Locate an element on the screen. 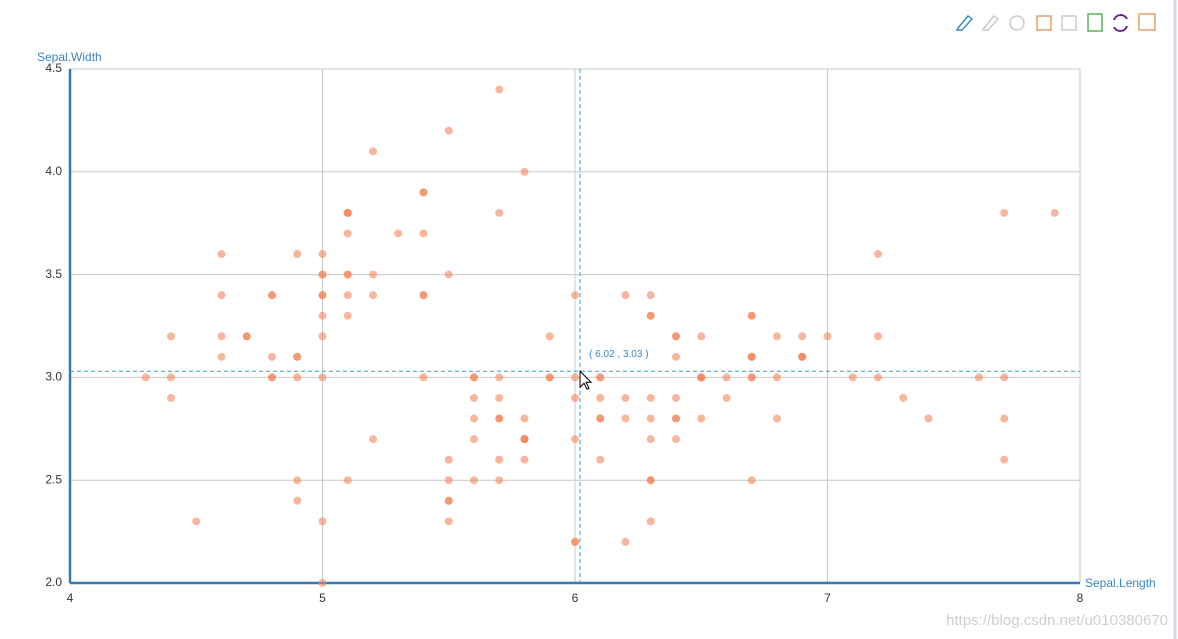 This screenshot has height=639, width=1178. x-tick-label: 6 is located at coordinates (575, 598).